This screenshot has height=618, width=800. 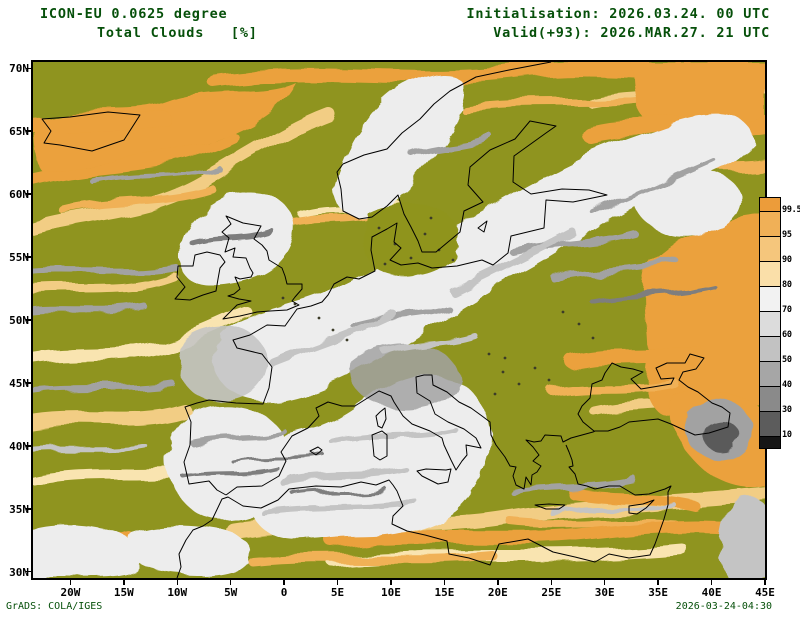 I want to click on x-tick-label: 30E, so click(x=604, y=592).